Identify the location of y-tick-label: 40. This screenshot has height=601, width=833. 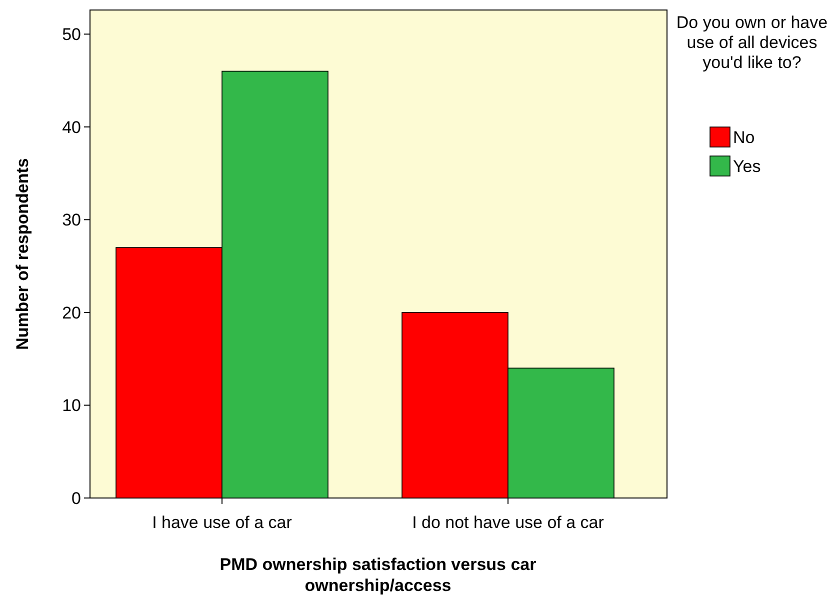
(71, 127).